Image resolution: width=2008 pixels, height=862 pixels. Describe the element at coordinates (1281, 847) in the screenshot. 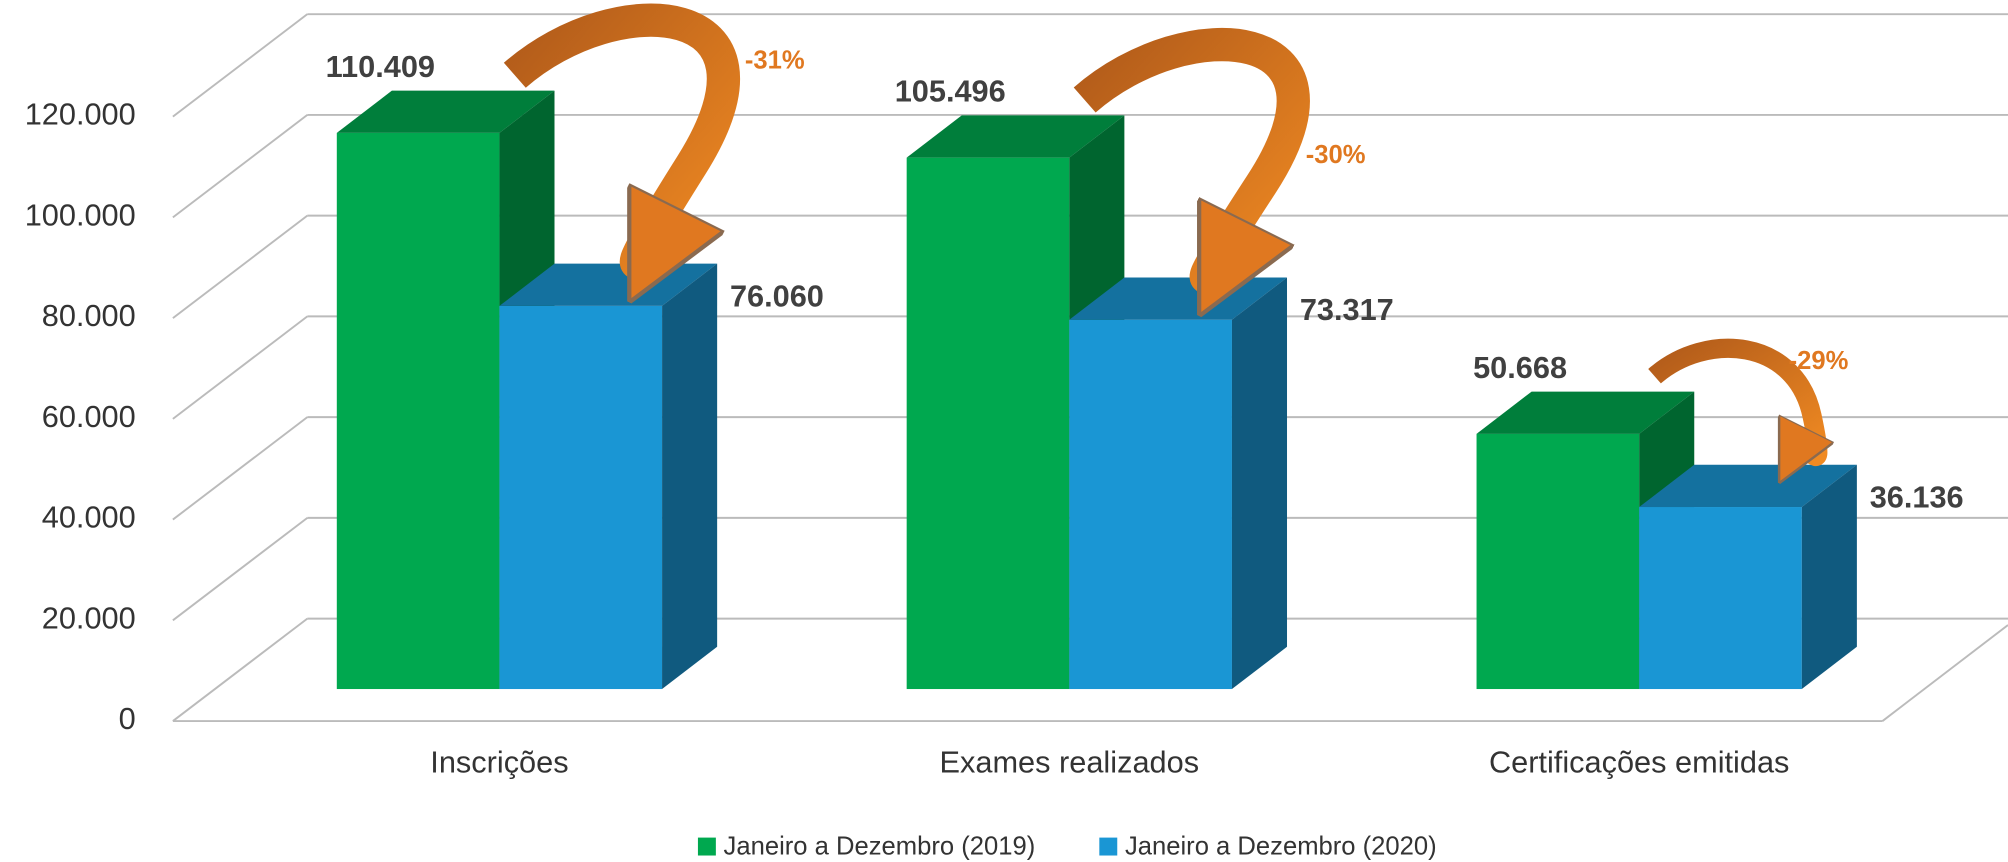

I see `legend-label: Janeiro a Dezembro (2020)` at that location.